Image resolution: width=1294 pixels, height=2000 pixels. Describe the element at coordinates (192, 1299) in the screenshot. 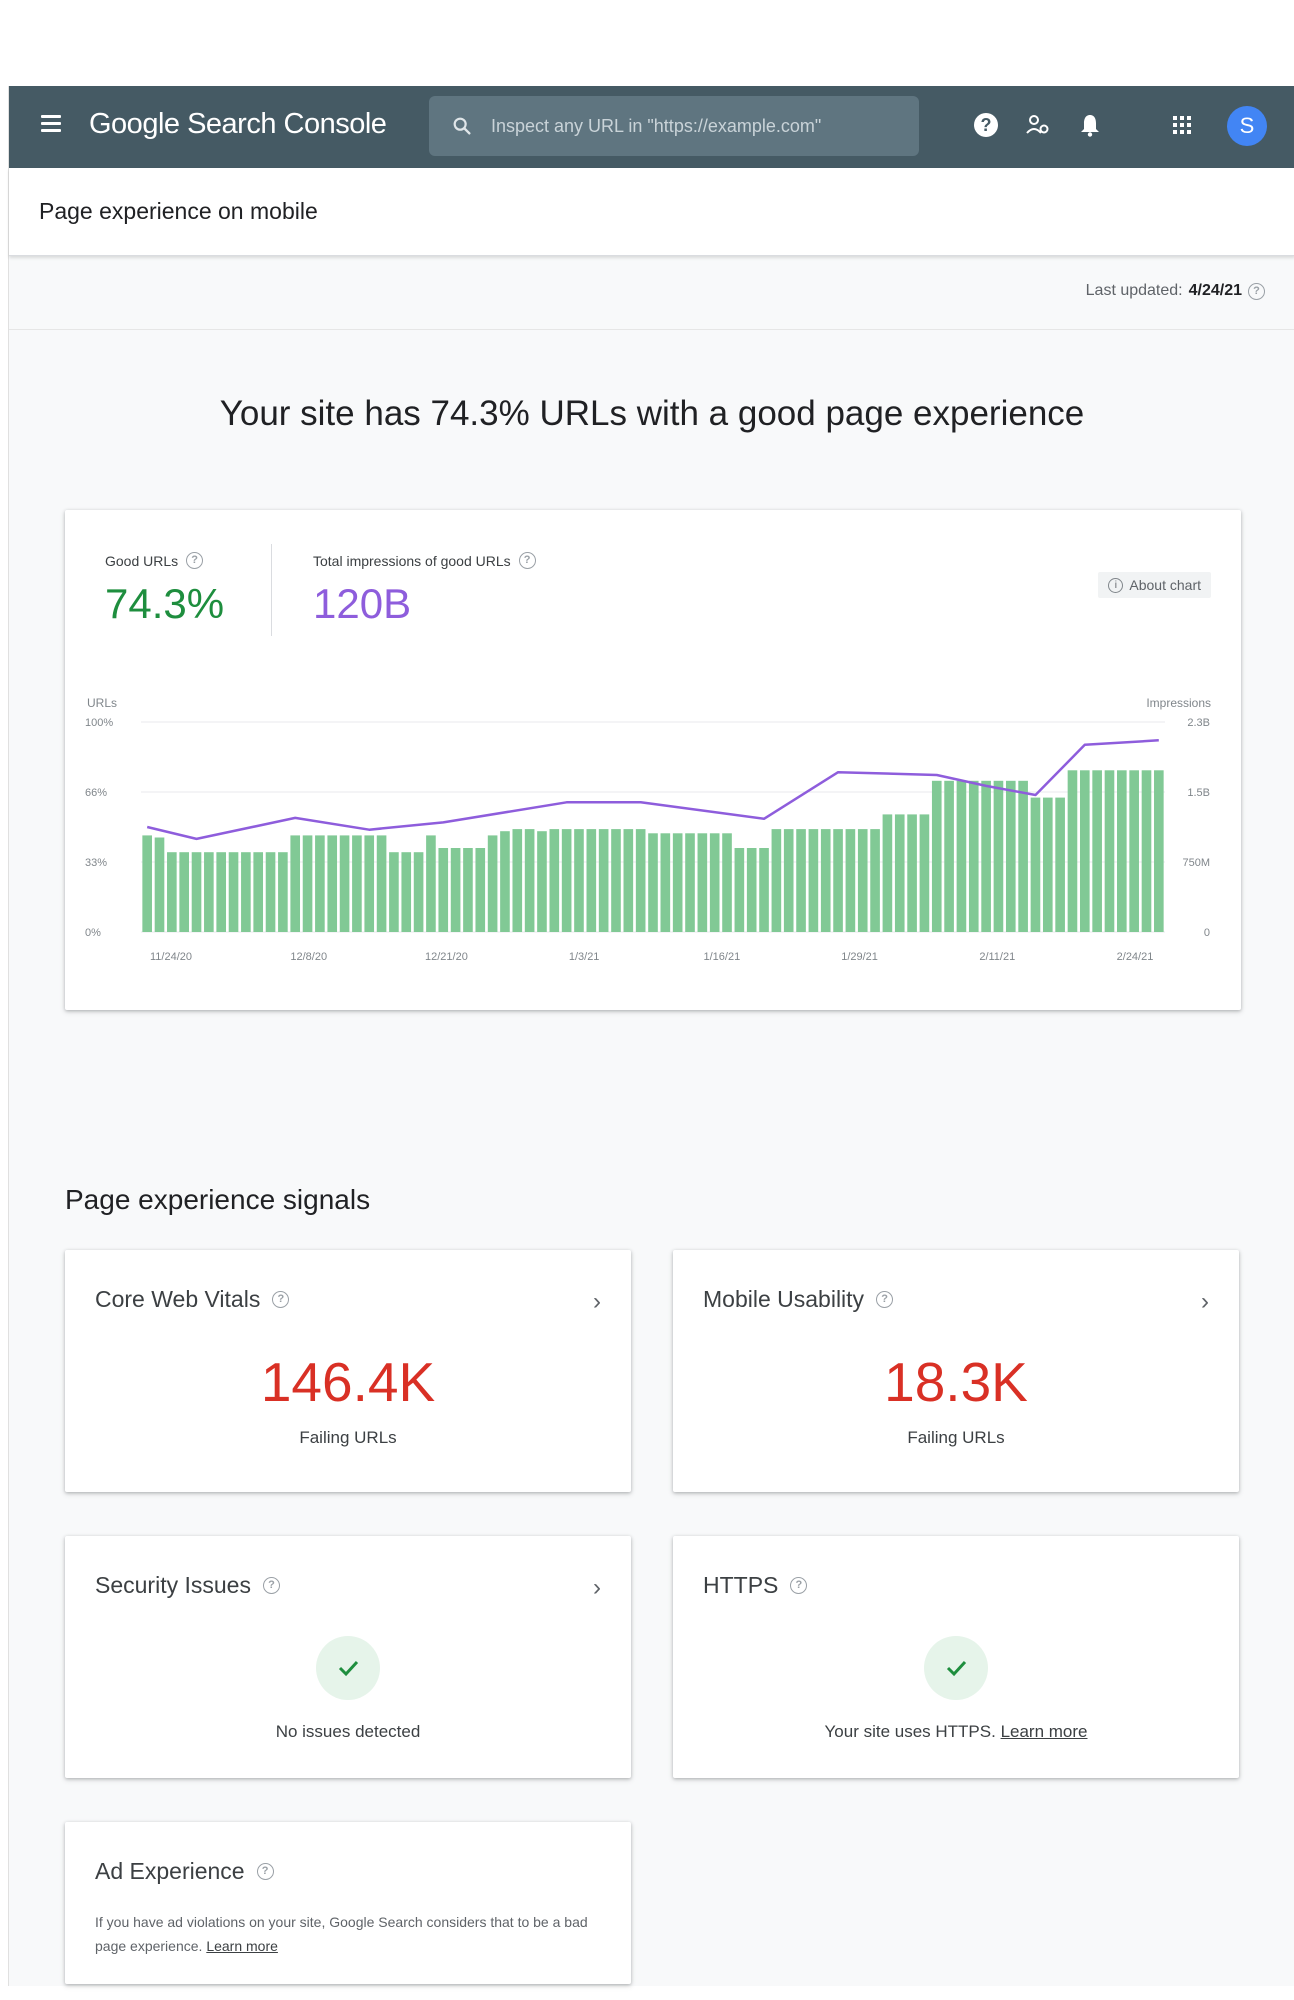

I see `core-web-vitals-title: Core Web Vitals ?` at that location.